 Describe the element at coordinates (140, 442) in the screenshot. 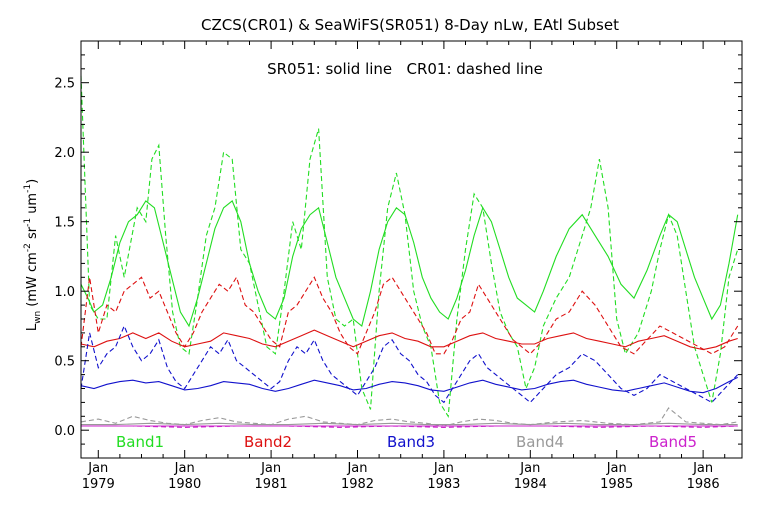

I see `legend-band1: Band1` at that location.